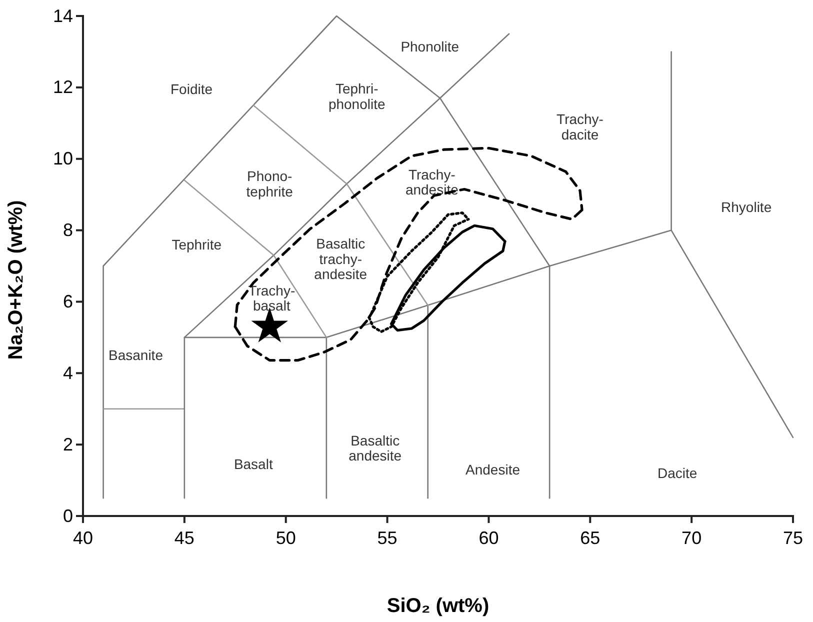  What do you see at coordinates (67, 372) in the screenshot?
I see `y-tick-label: 4` at bounding box center [67, 372].